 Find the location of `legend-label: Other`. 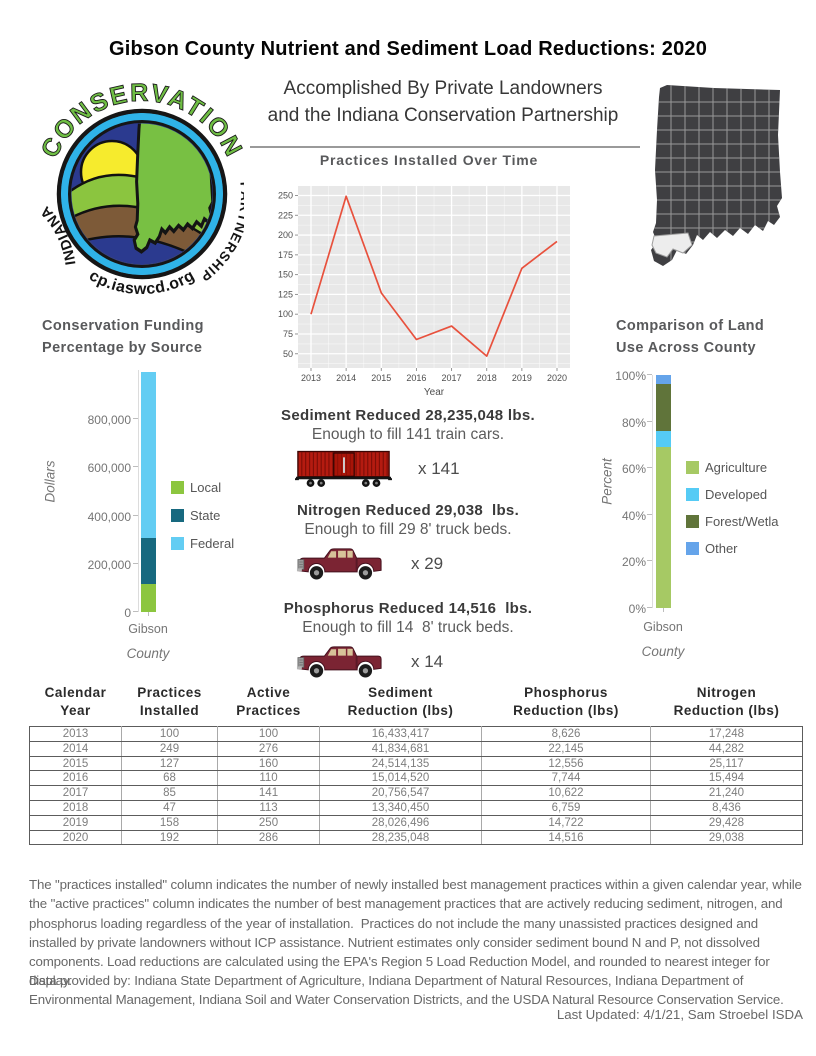

legend-label: Other is located at coordinates (721, 548).